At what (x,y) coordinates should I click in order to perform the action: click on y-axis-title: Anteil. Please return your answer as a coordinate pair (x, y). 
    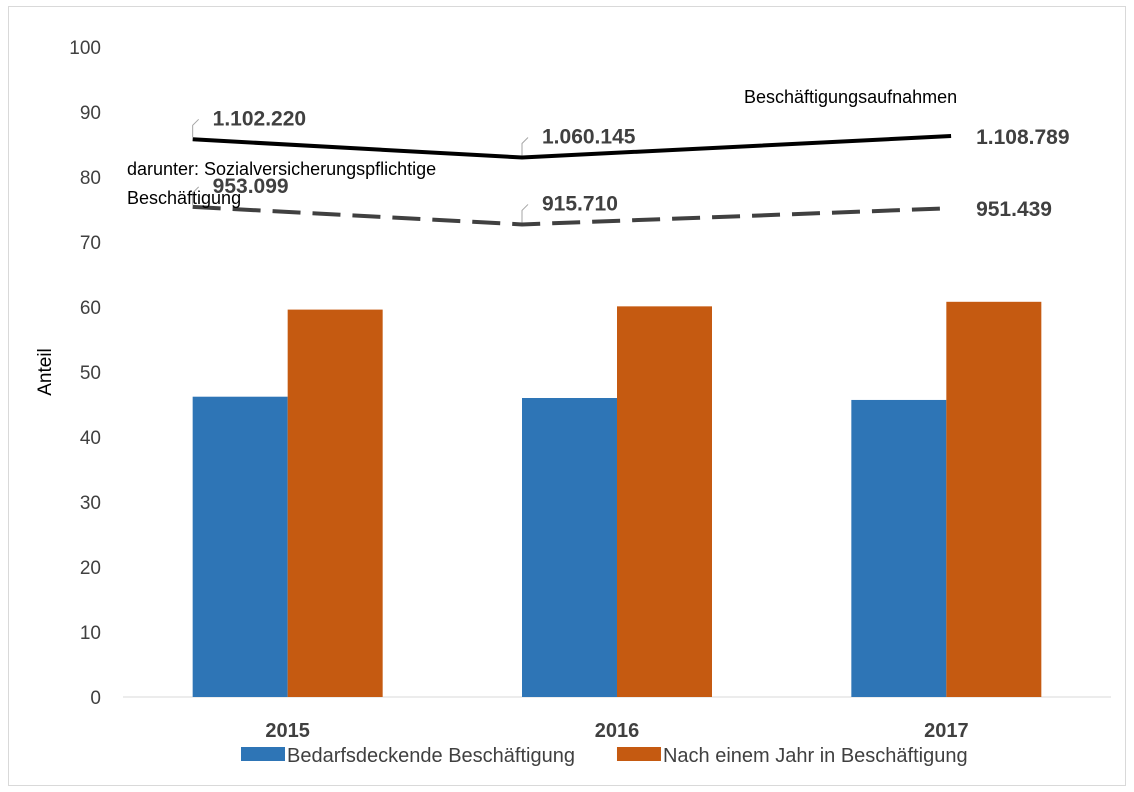
    Looking at the image, I should click on (45, 372).